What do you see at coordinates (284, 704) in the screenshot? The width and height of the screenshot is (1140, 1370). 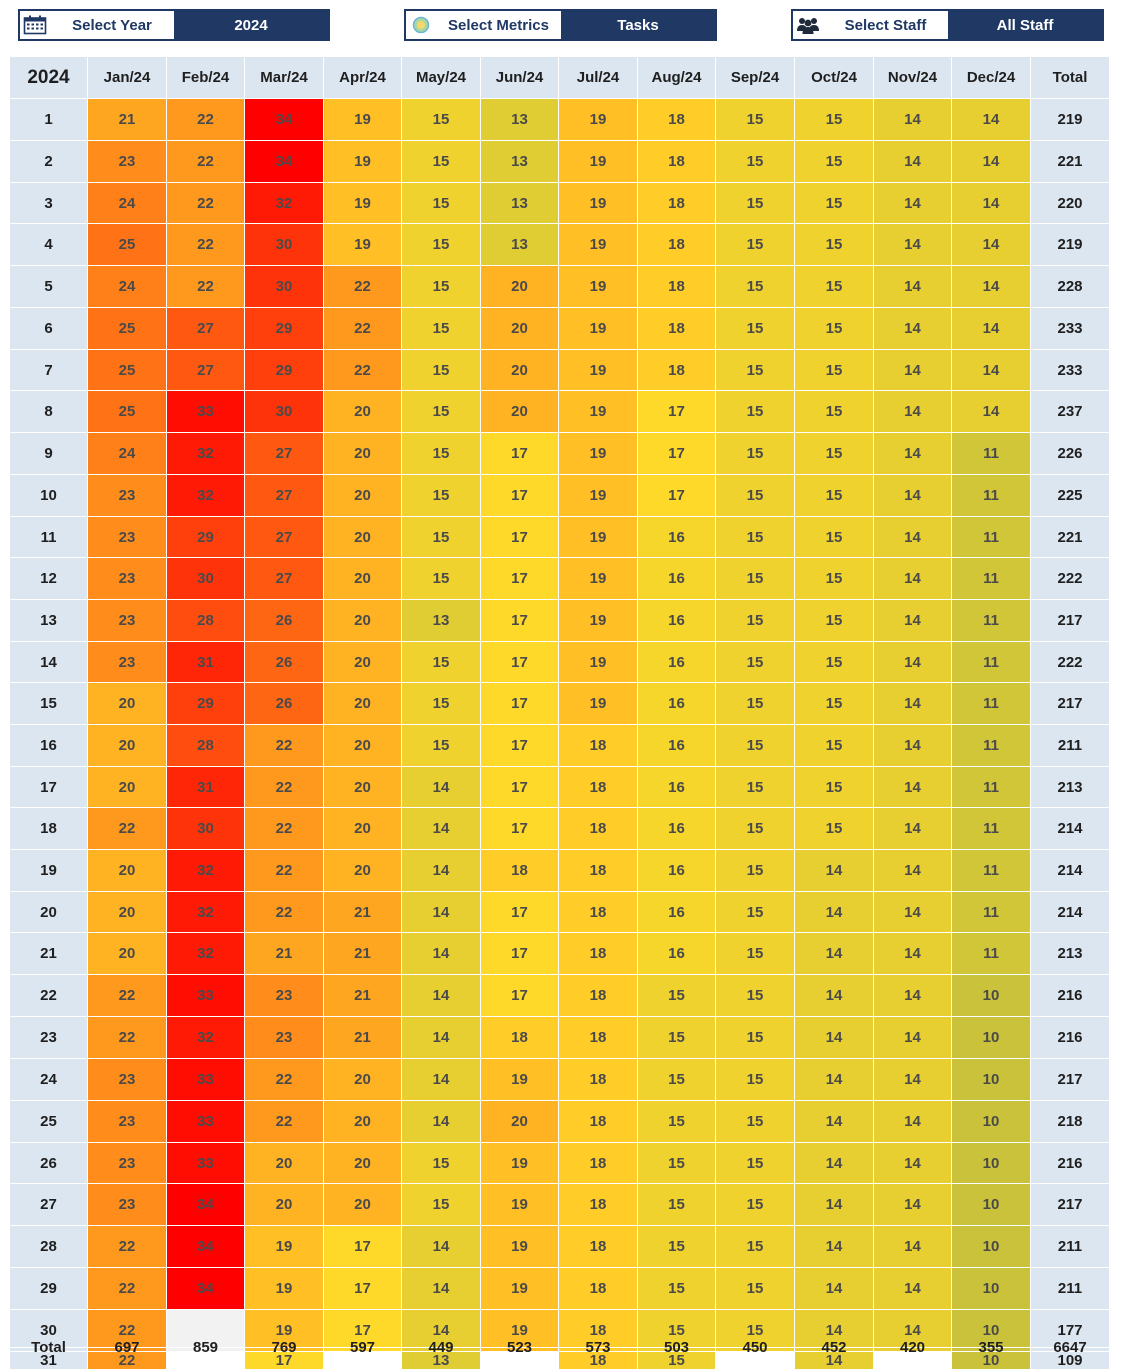 I see `heatmap-cell: 26` at bounding box center [284, 704].